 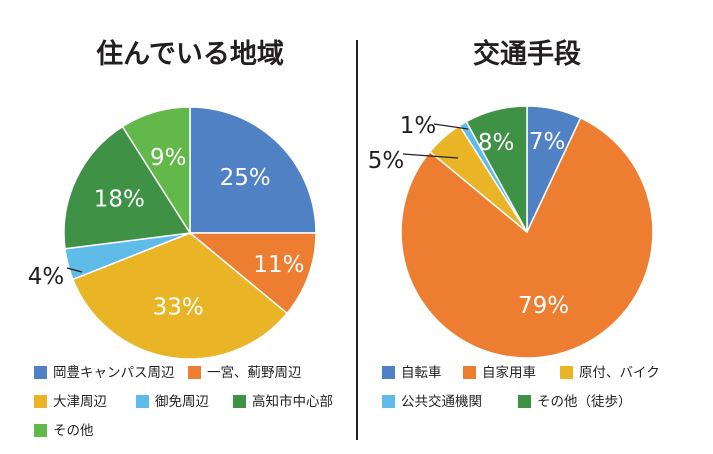 I want to click on chart-title-region: 住んでいる地域, so click(x=190, y=54).